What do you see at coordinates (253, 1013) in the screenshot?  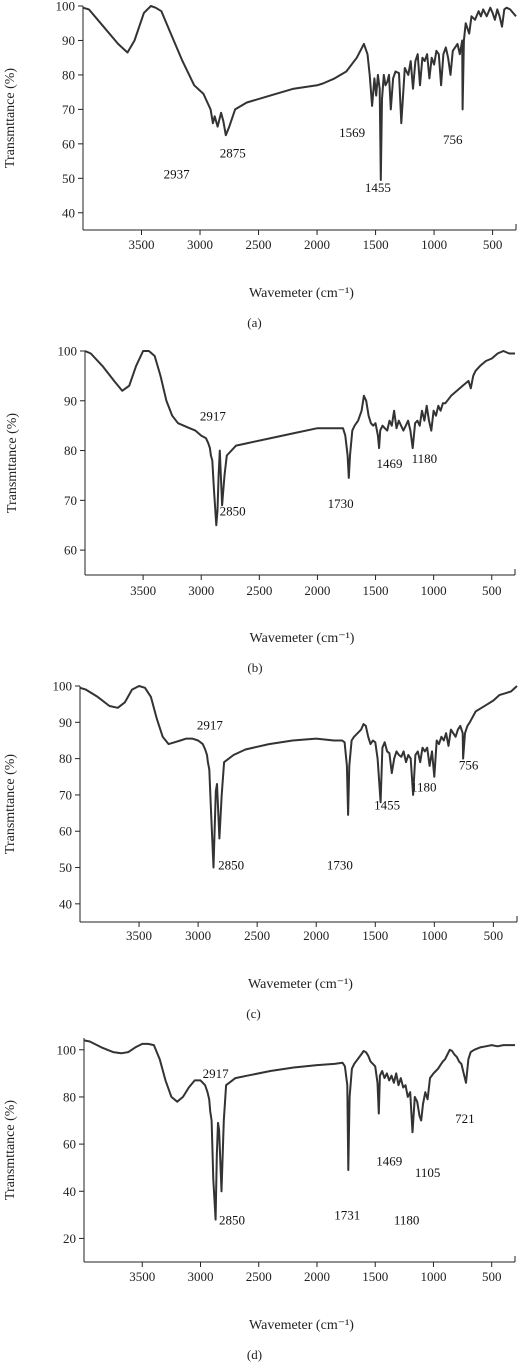 I see `panel-label: (c)` at bounding box center [253, 1013].